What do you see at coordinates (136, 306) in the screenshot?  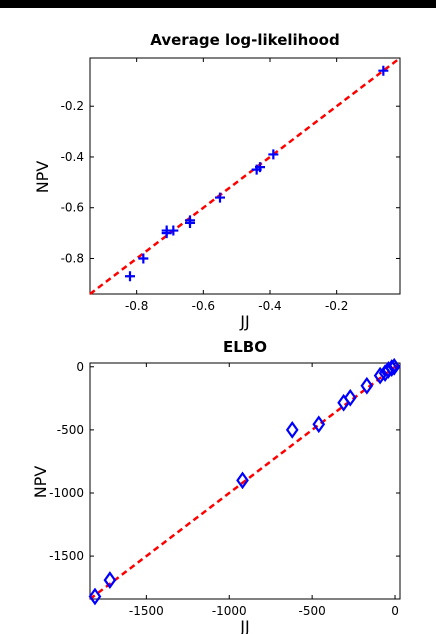 I see `x-tick-label: -0.8` at bounding box center [136, 306].